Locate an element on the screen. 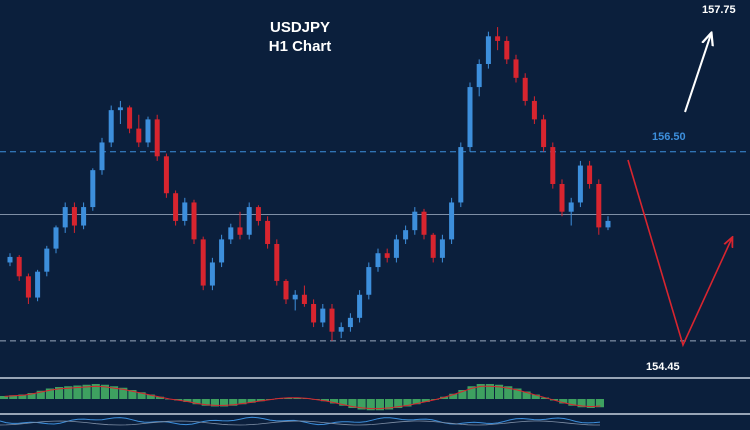  scenario-projections is located at coordinates (679, 191).